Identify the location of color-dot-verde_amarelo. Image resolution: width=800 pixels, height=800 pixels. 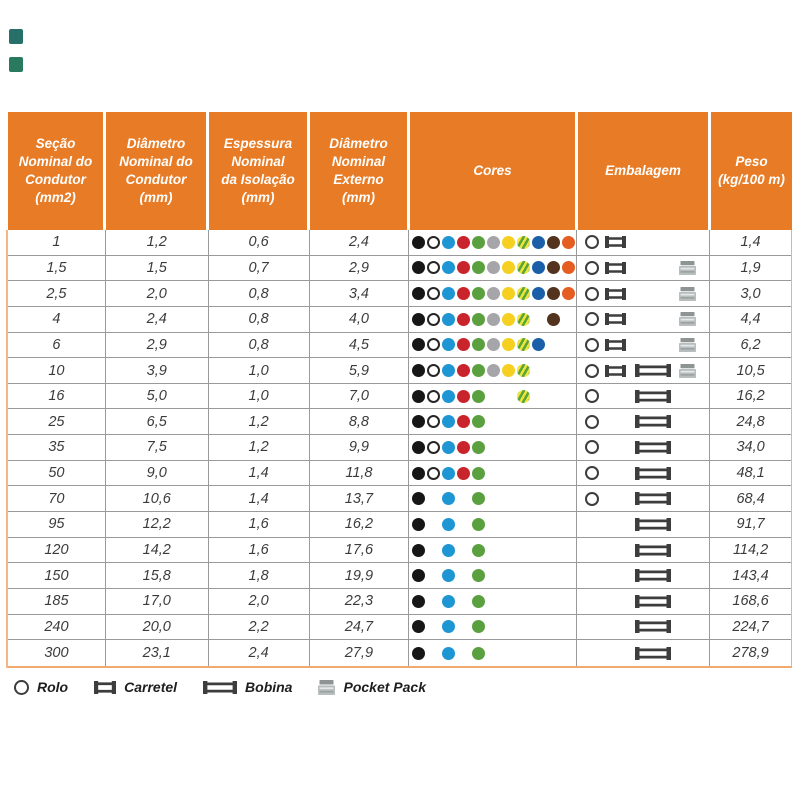
(524, 345).